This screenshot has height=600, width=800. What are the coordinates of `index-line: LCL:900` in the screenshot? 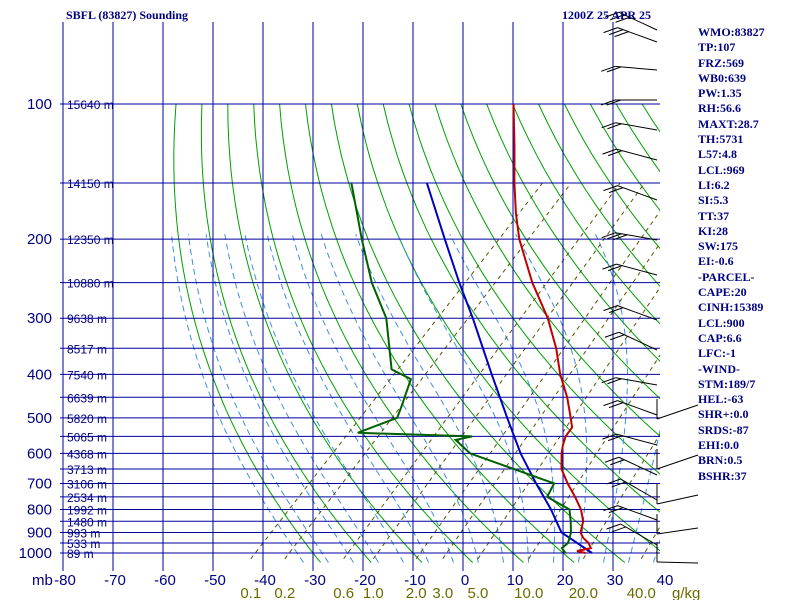 It's located at (721, 322).